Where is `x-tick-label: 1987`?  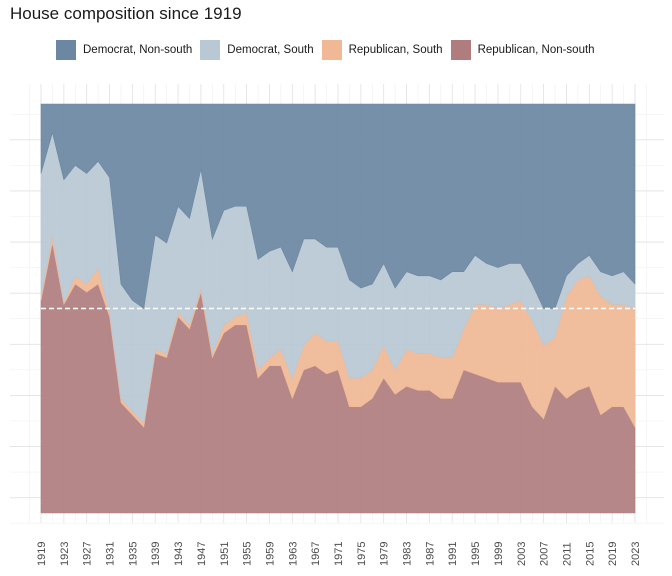
x-tick-label: 1987 is located at coordinates (430, 554).